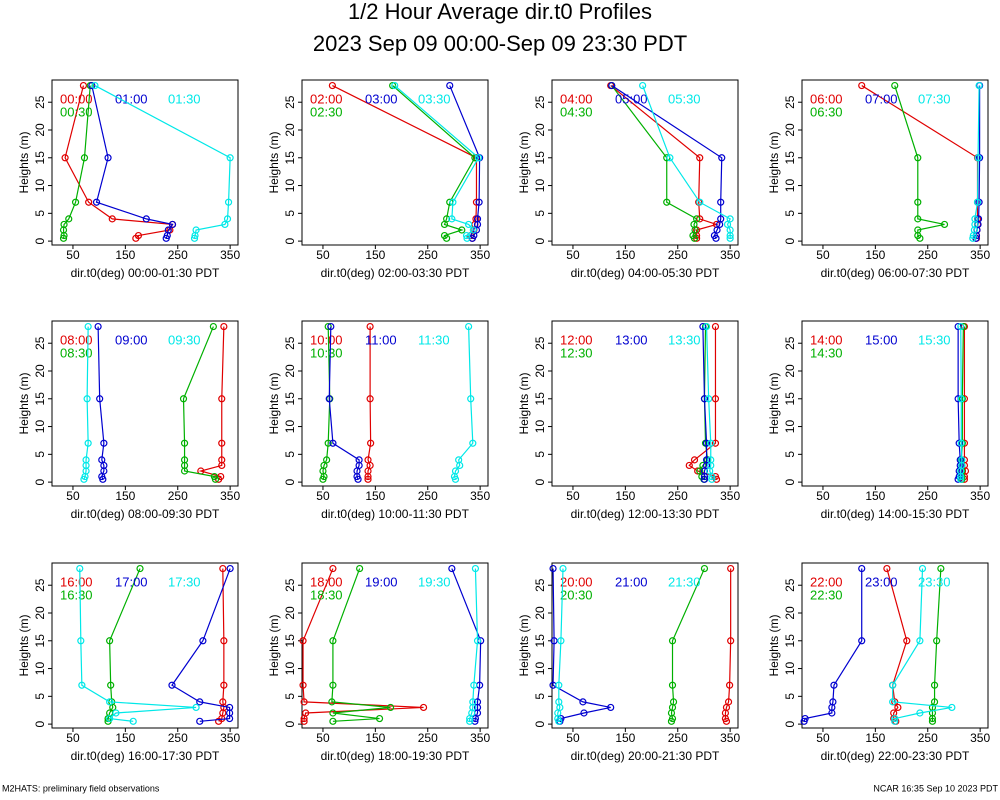  What do you see at coordinates (576, 111) in the screenshot?
I see `legend-label: 04:30` at bounding box center [576, 111].